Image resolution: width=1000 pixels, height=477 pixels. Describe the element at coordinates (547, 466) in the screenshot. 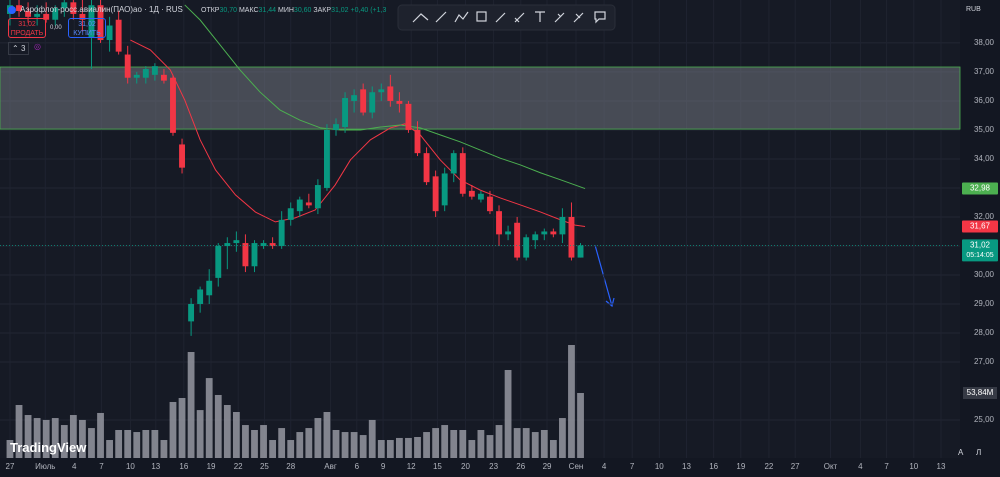

I see `x-tick-label: 29` at that location.